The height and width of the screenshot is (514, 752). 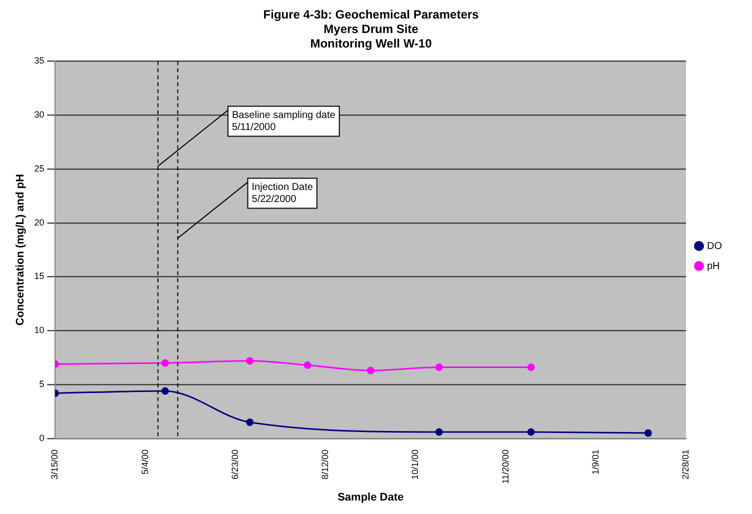 What do you see at coordinates (371, 29) in the screenshot?
I see `text: Myers Drum Site` at bounding box center [371, 29].